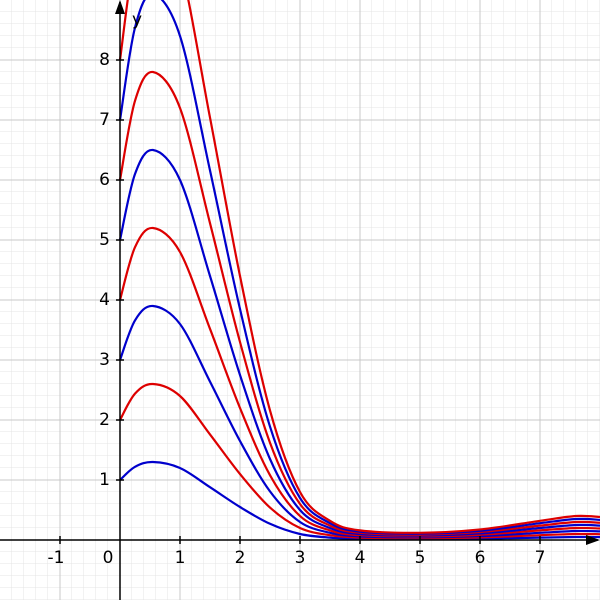 The width and height of the screenshot is (600, 600). I want to click on x-tick-label: 3, so click(300, 558).